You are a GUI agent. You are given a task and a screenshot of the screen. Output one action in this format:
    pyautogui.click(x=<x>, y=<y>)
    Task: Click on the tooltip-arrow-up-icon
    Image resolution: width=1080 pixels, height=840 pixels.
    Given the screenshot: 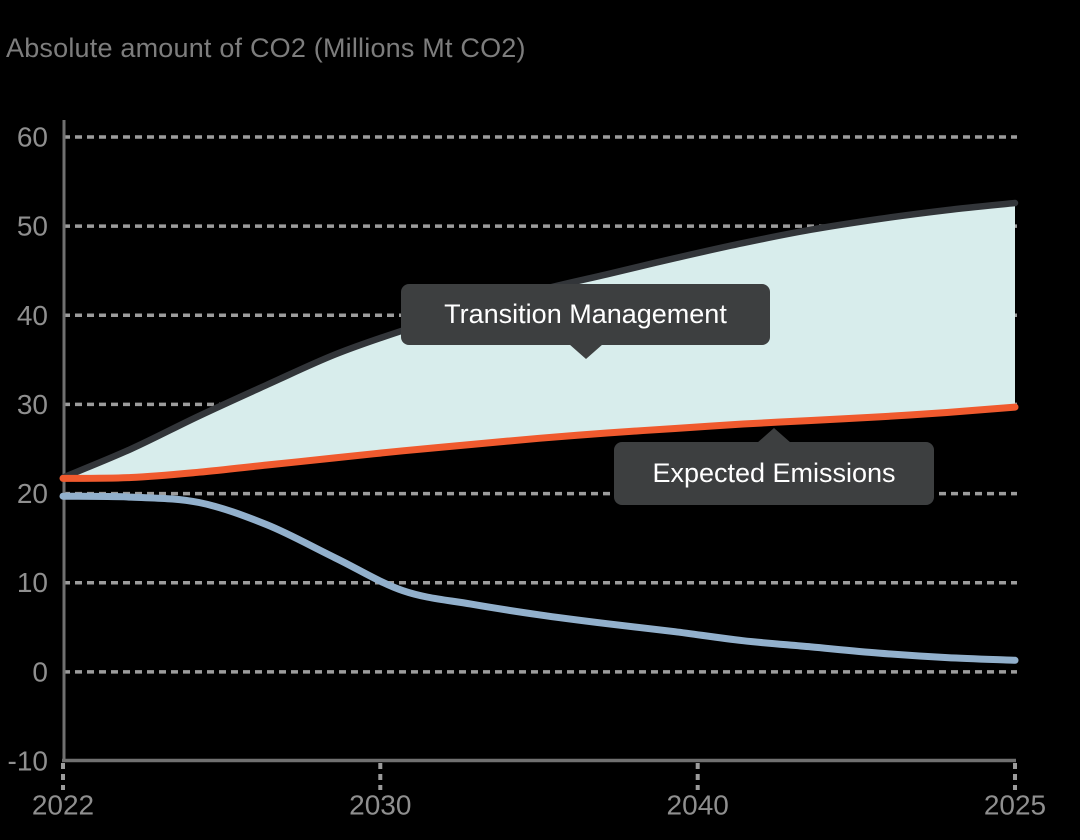 What is the action you would take?
    pyautogui.click(x=774, y=435)
    